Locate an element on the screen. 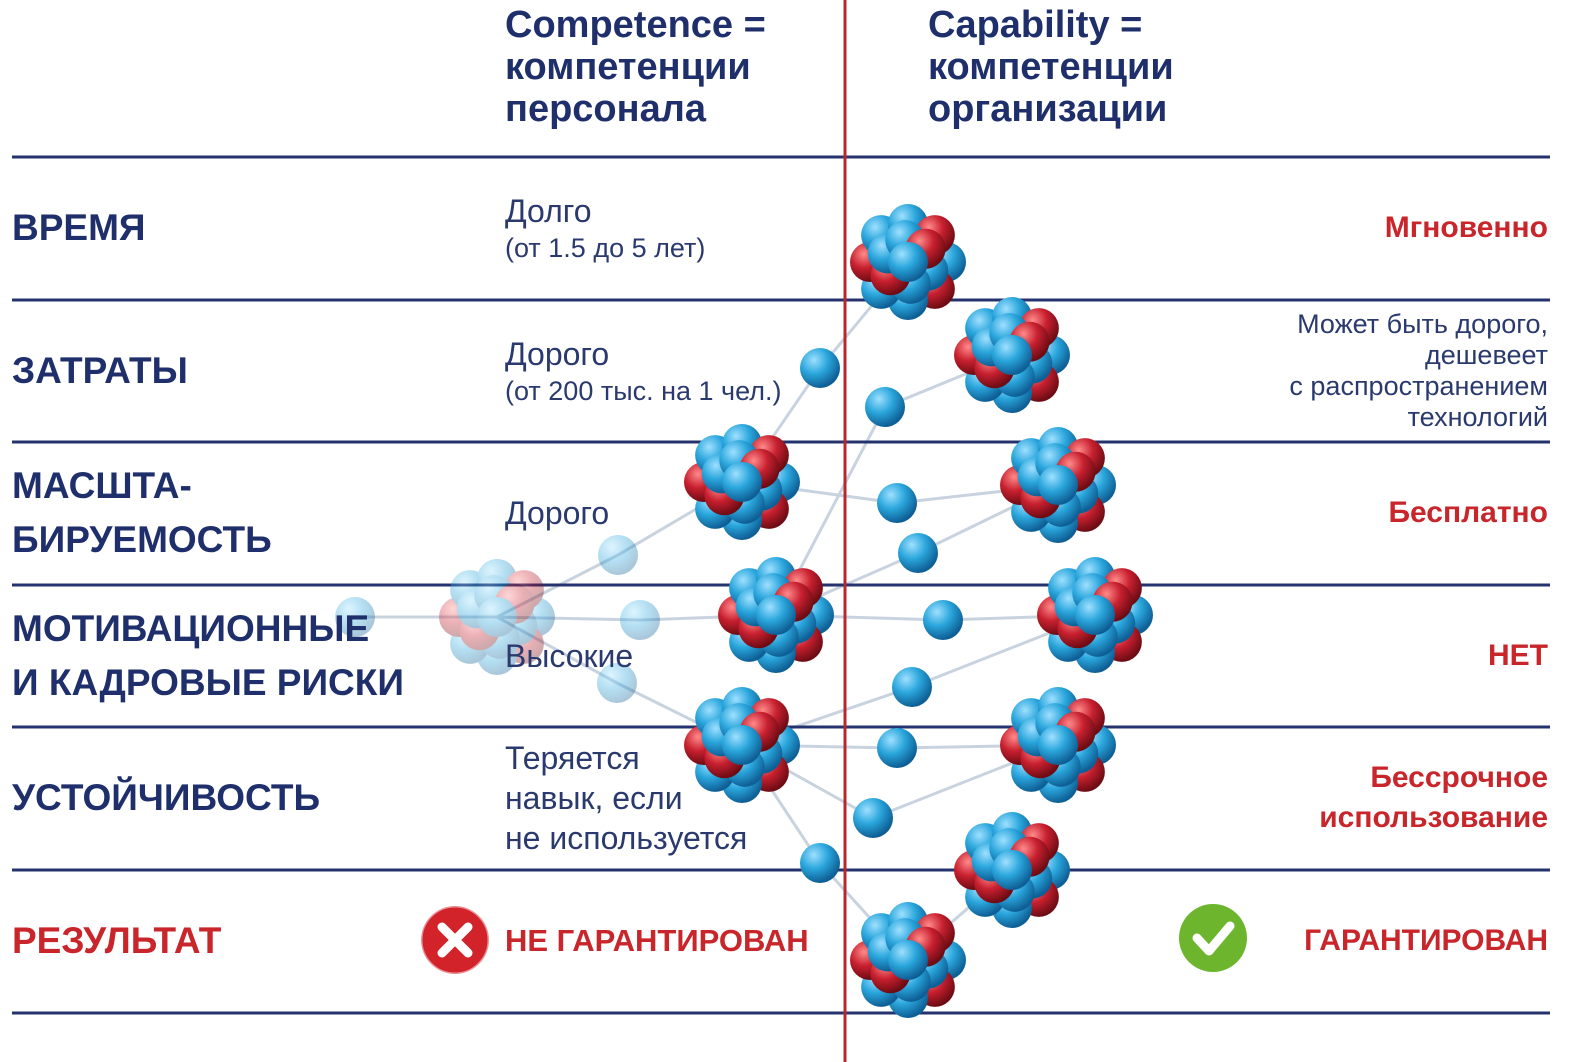 The image size is (1591, 1062). table-row: ВРЕМЯ Долго (от 1.5 до 5 лет) Мгновенно is located at coordinates (795, 228).